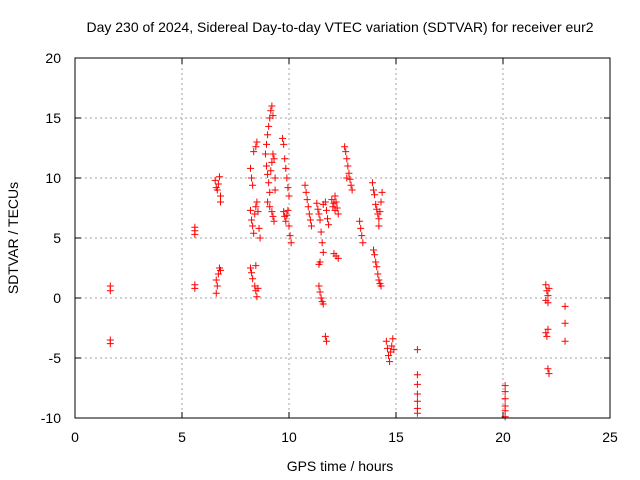 This screenshot has width=640, height=480. Describe the element at coordinates (57, 298) in the screenshot. I see `y-tick-label: 0` at that location.